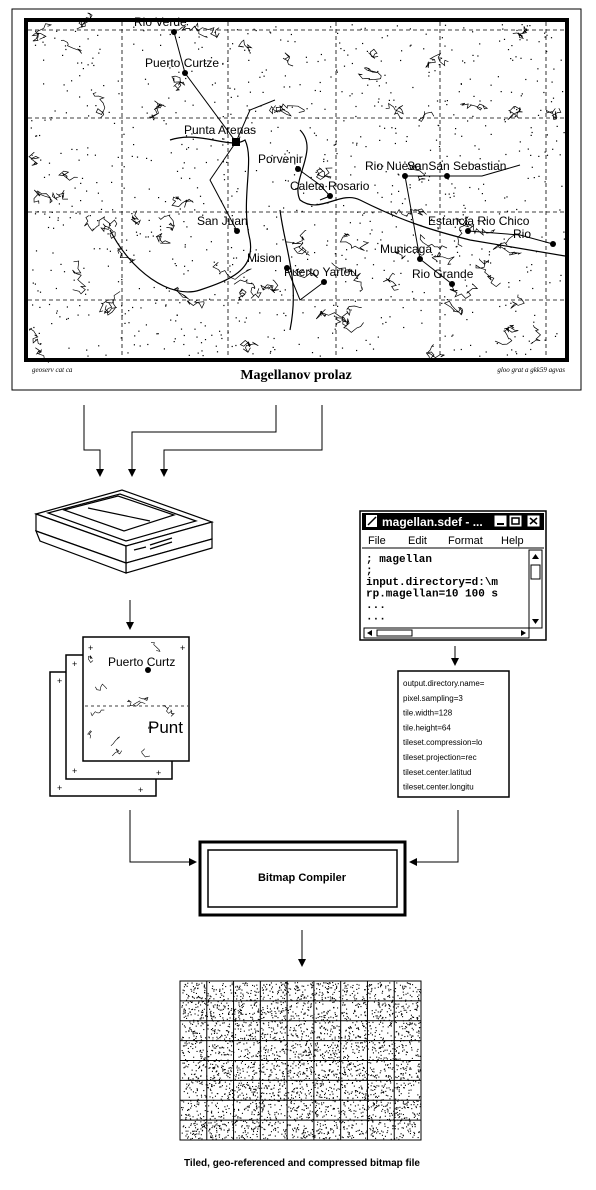 This screenshot has width=596, height=1190. What do you see at coordinates (455, 662) in the screenshot?
I see `arrowhead-window` at bounding box center [455, 662].